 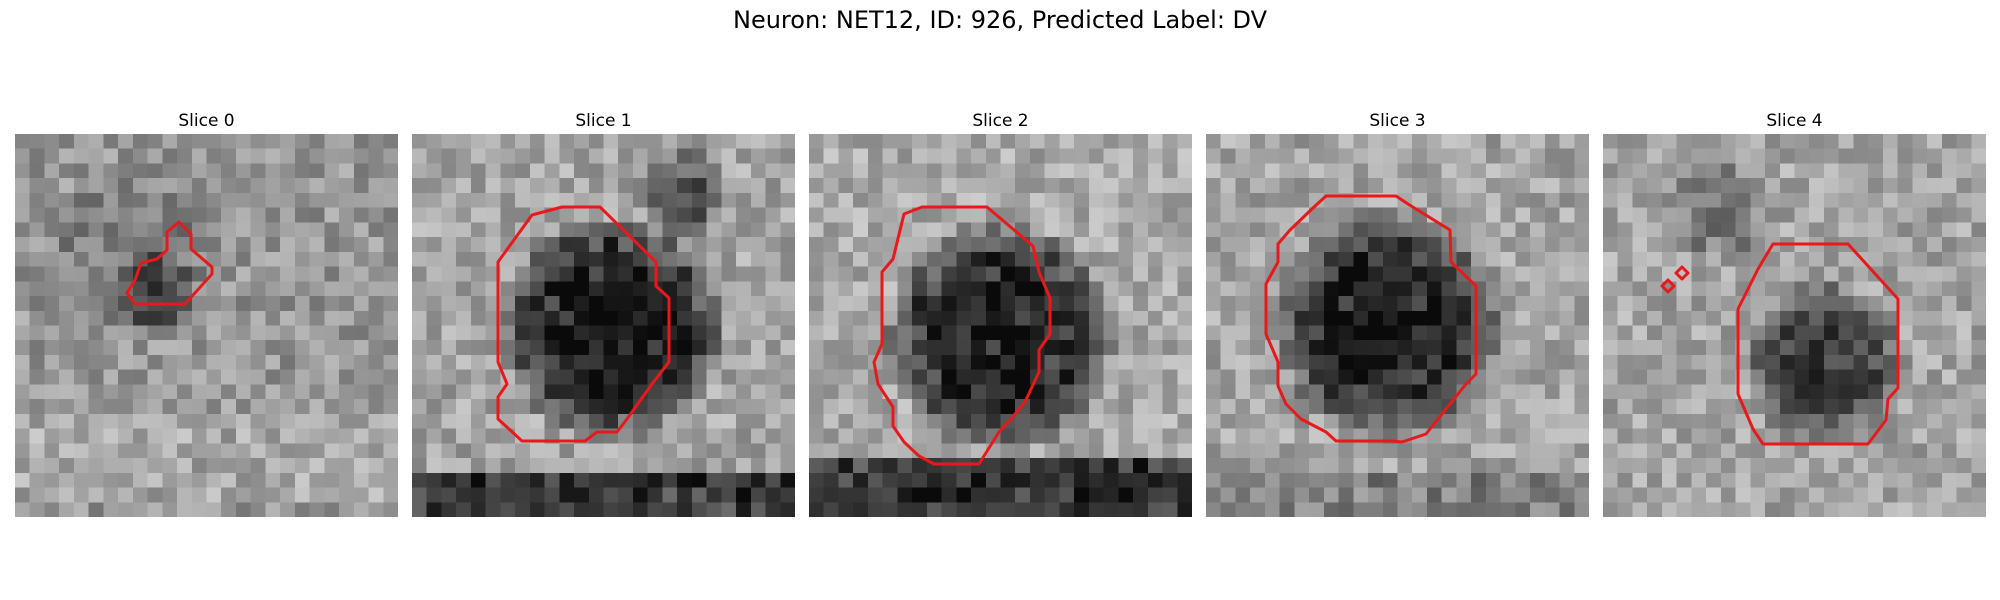 I want to click on slice-panel-4: Slice 4, so click(x=1794, y=312).